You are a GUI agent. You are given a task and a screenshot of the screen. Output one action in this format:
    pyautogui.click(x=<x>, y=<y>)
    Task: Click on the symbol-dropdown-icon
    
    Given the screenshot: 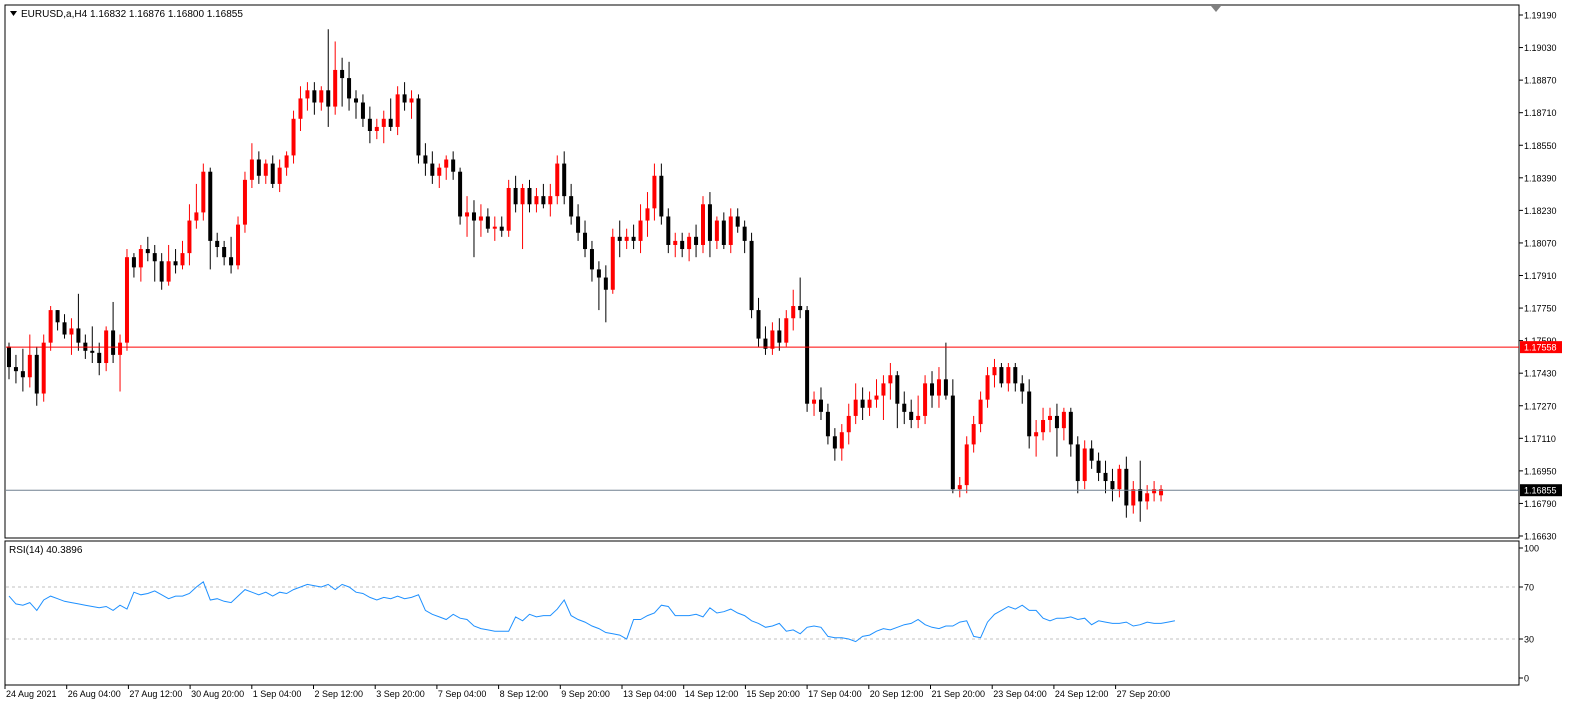 What is the action you would take?
    pyautogui.click(x=13, y=13)
    